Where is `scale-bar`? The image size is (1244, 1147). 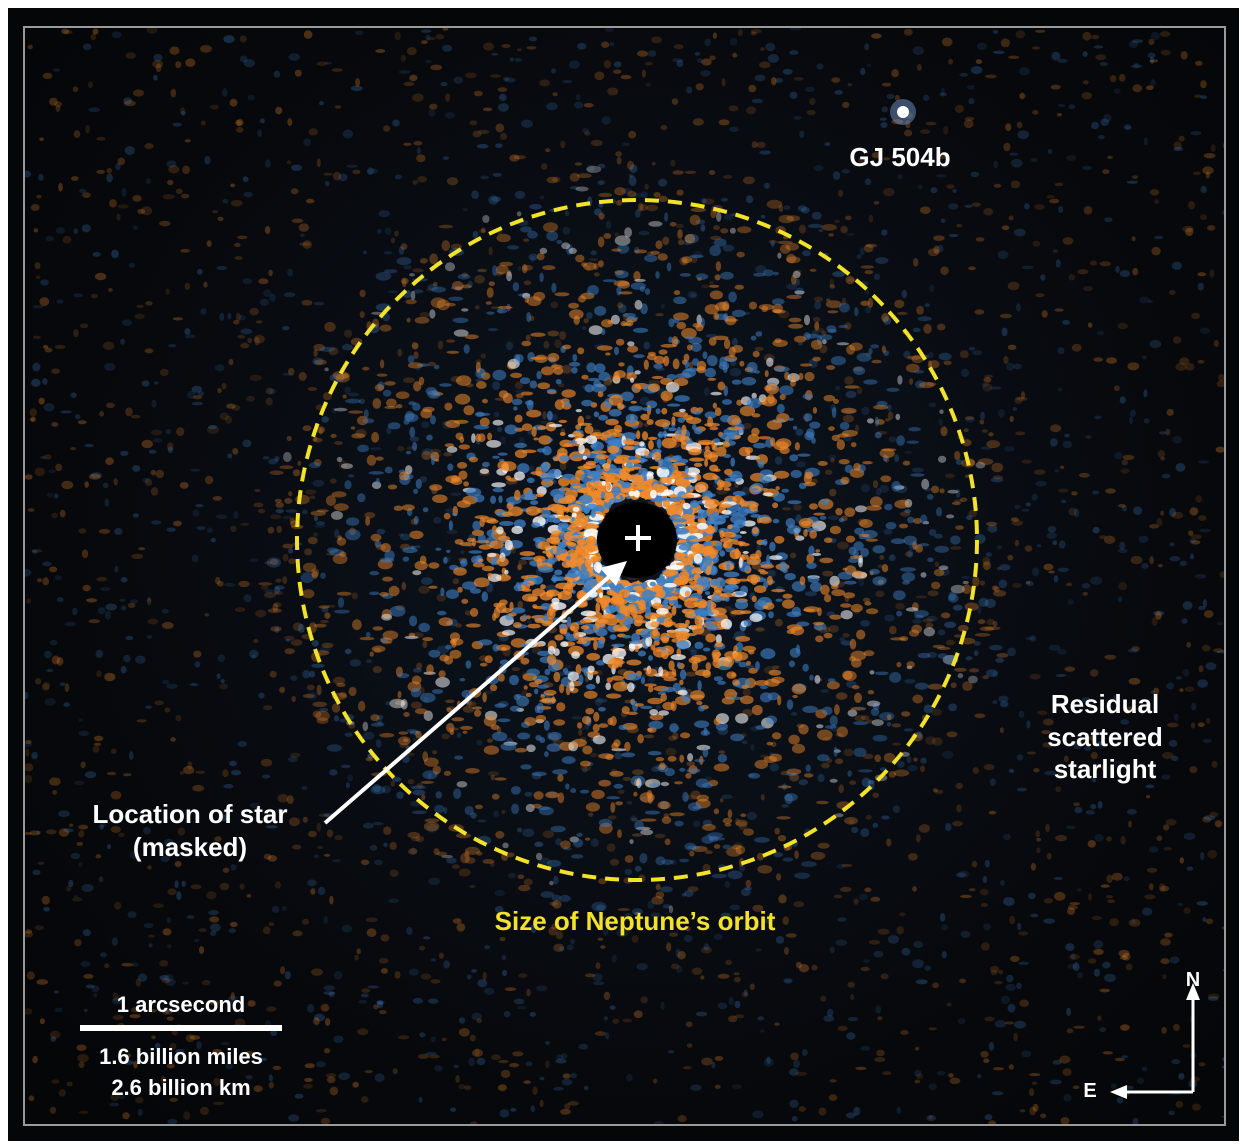 scale-bar is located at coordinates (181, 1028).